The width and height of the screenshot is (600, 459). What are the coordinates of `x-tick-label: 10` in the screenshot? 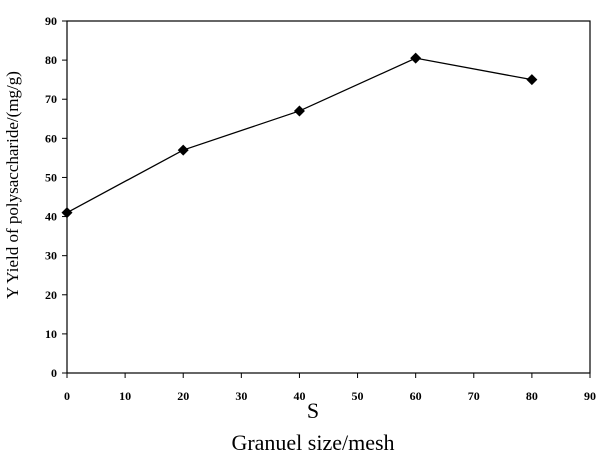 It's located at (125, 396).